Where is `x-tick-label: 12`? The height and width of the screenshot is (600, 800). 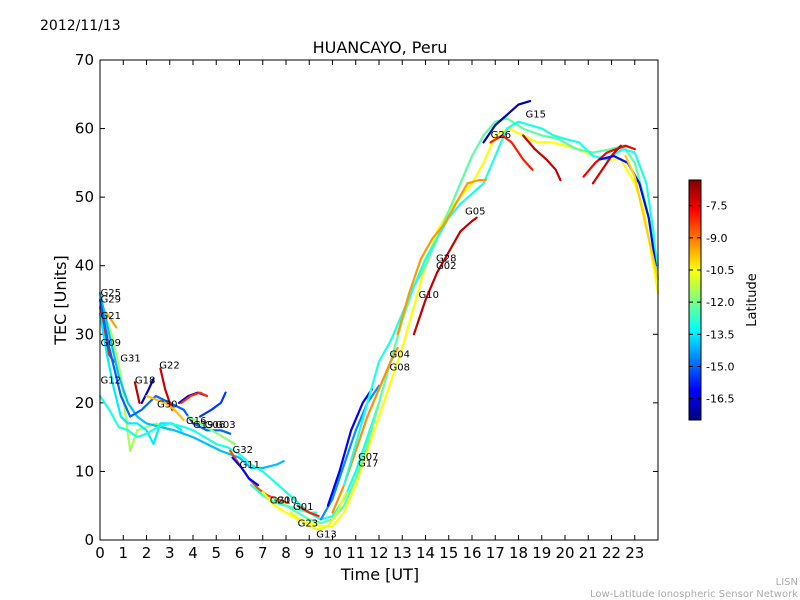
x-tick-label: 12 is located at coordinates (378, 553).